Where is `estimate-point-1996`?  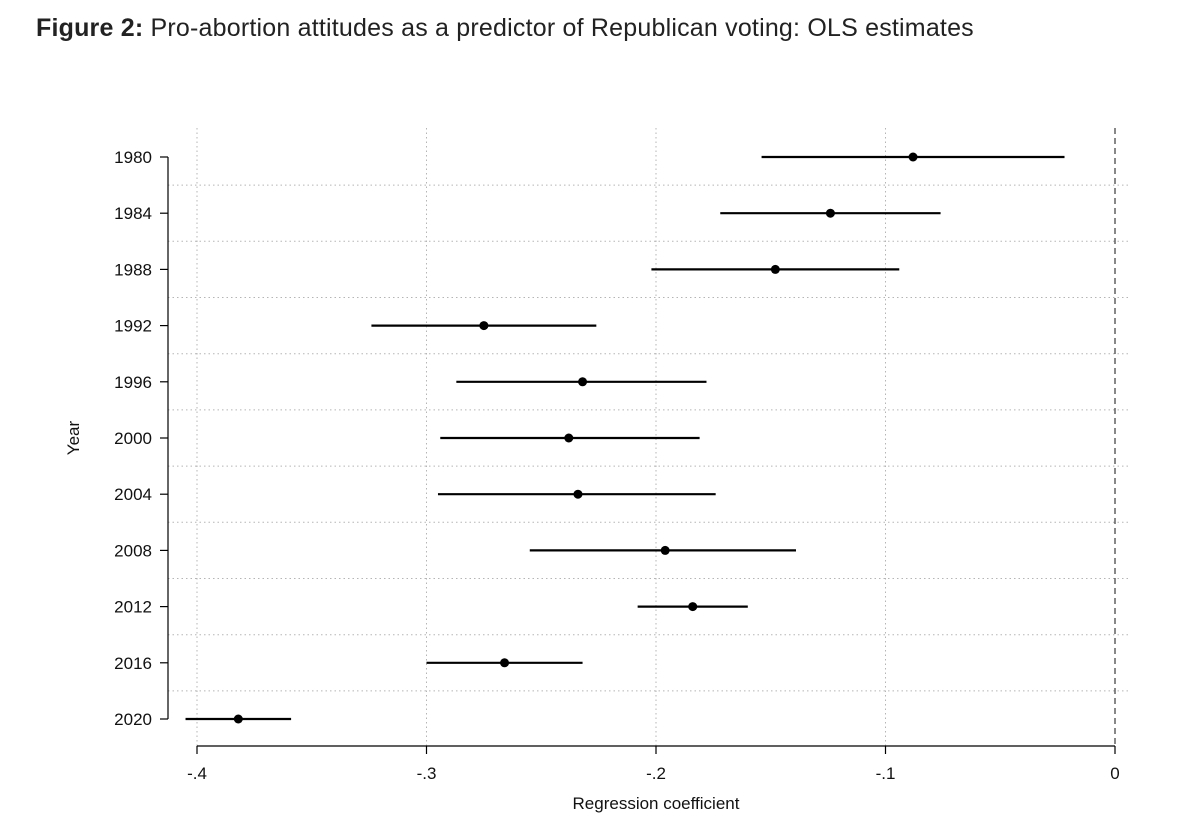 estimate-point-1996 is located at coordinates (583, 382).